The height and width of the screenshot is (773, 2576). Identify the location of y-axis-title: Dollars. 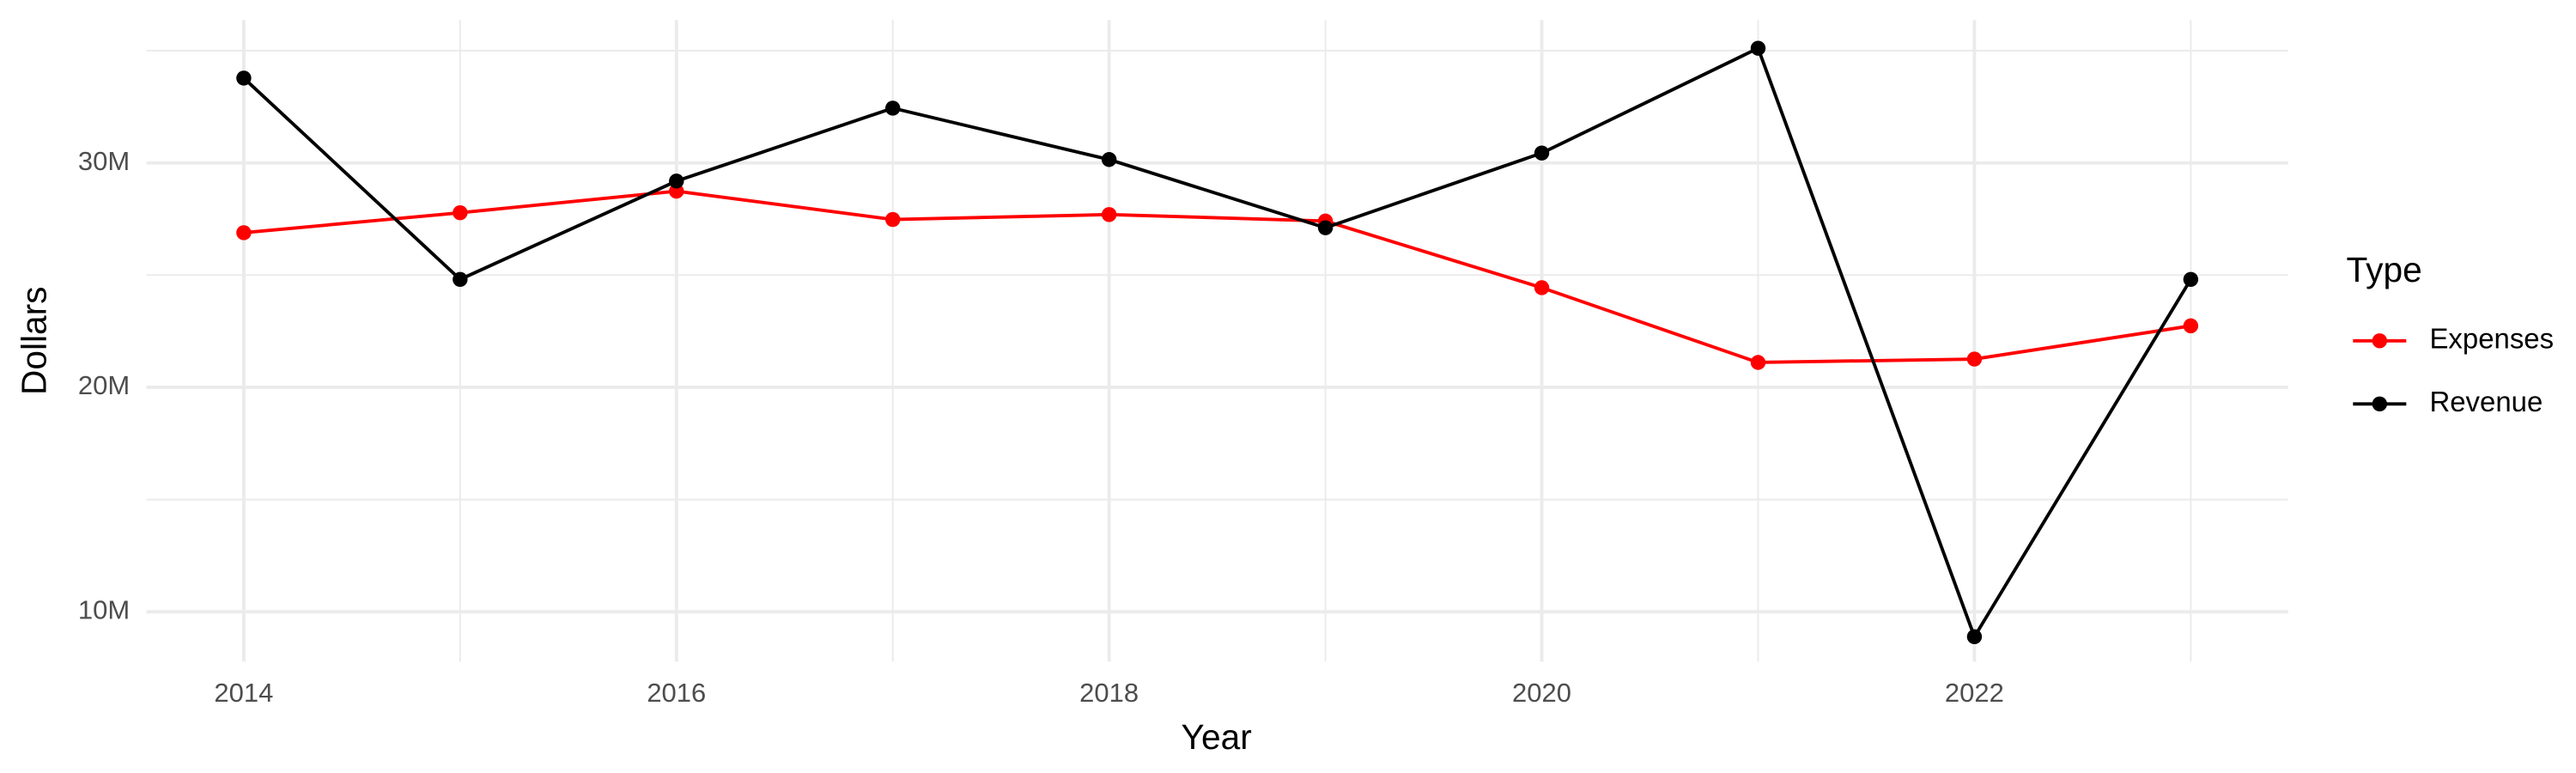
(33, 341).